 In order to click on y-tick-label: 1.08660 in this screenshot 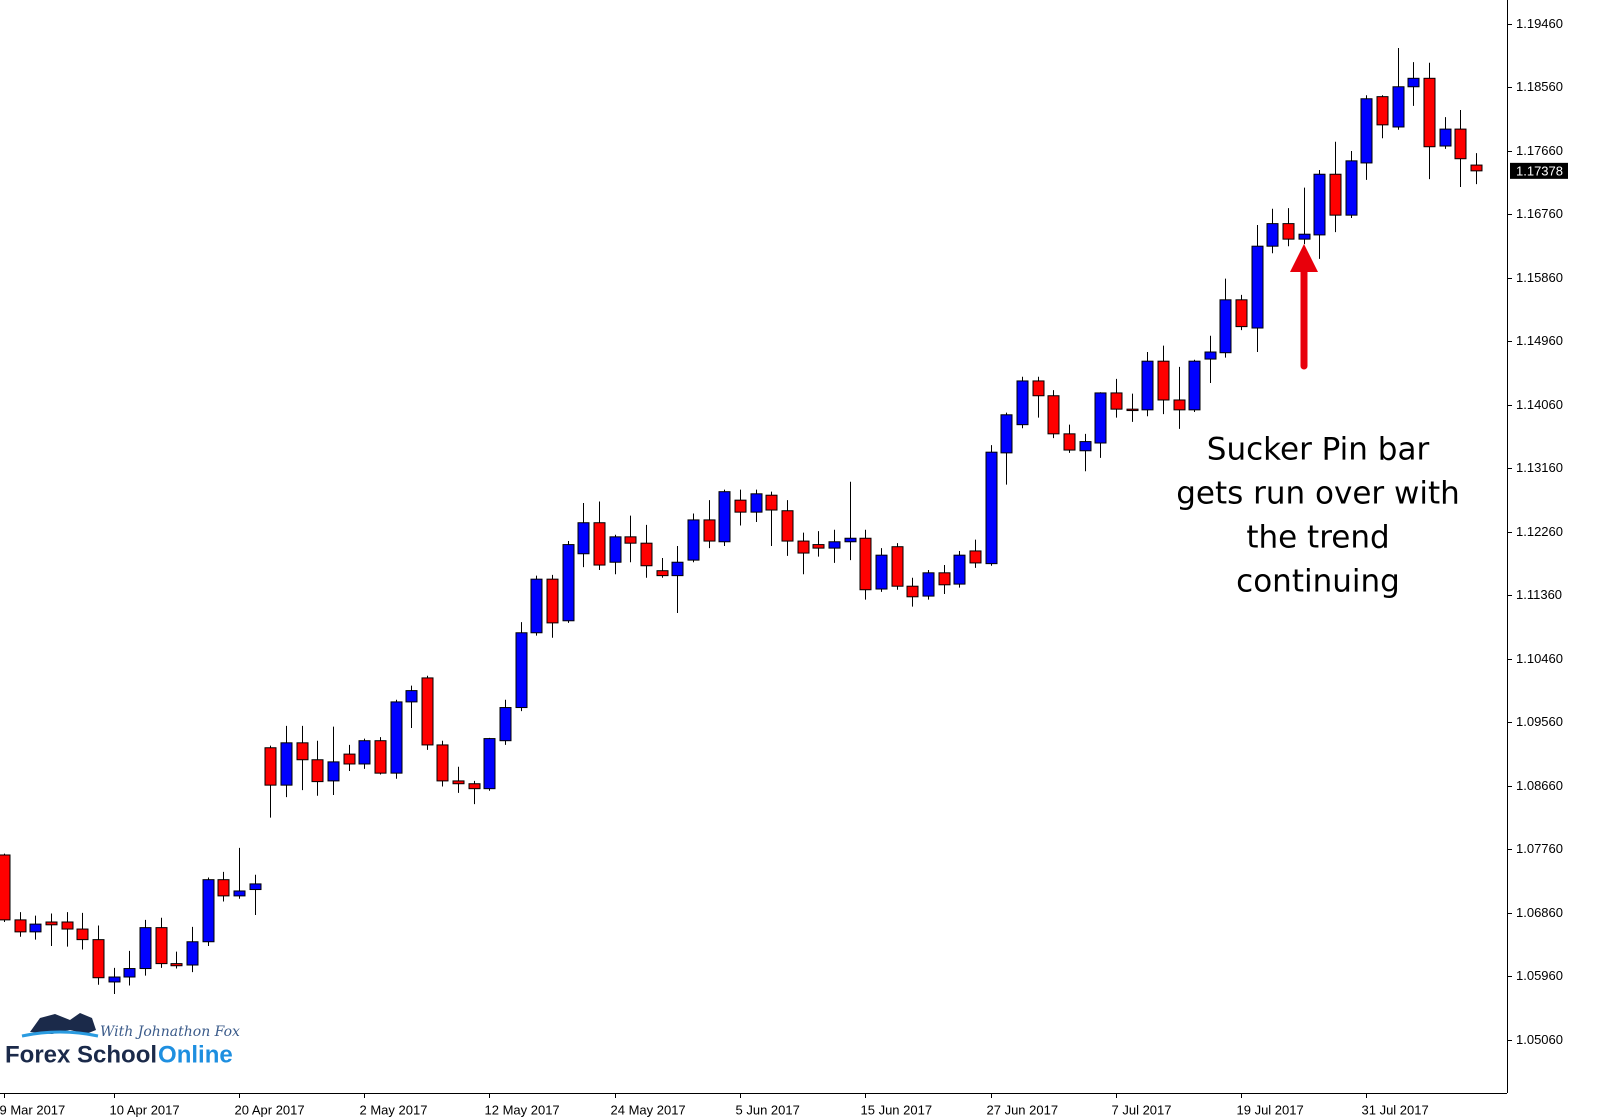, I will do `click(1539, 785)`.